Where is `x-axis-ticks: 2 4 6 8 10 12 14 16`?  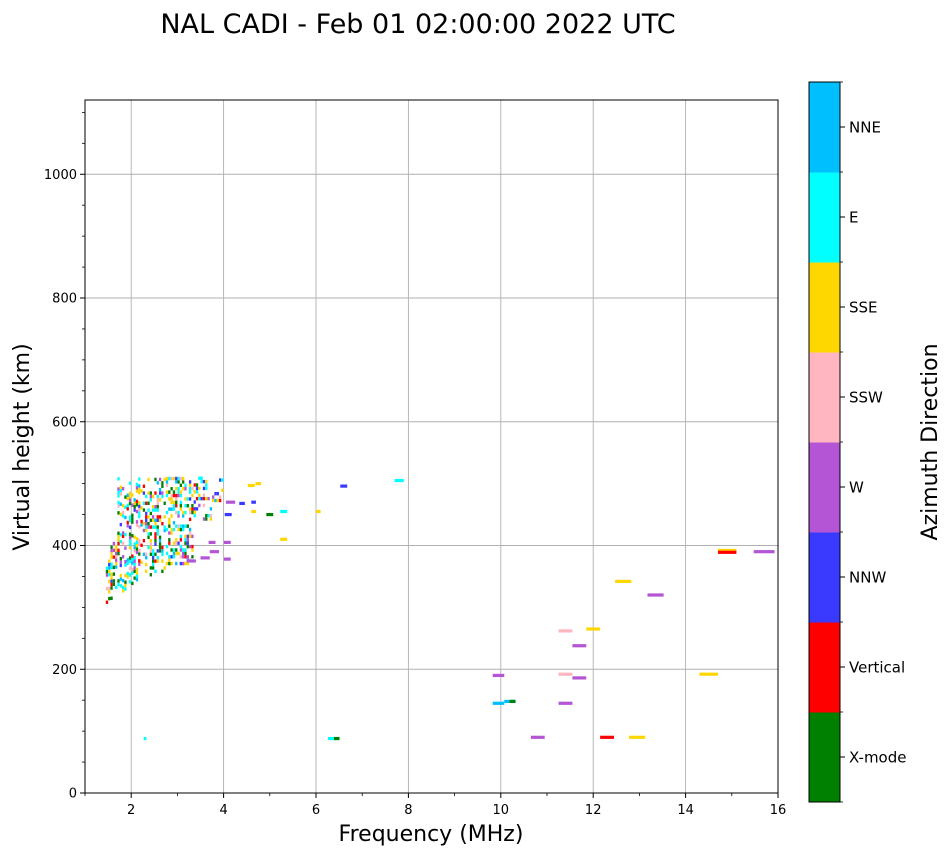
x-axis-ticks: 2 4 6 8 10 12 14 16 is located at coordinates (435, 805).